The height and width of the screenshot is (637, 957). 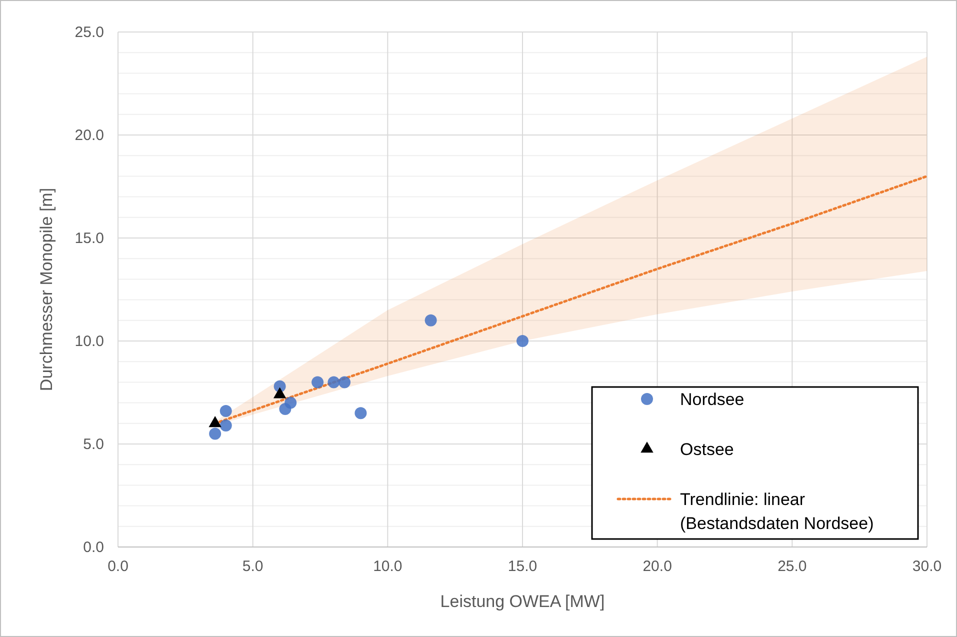 I want to click on y-tick-label: 10.0, so click(x=89, y=341).